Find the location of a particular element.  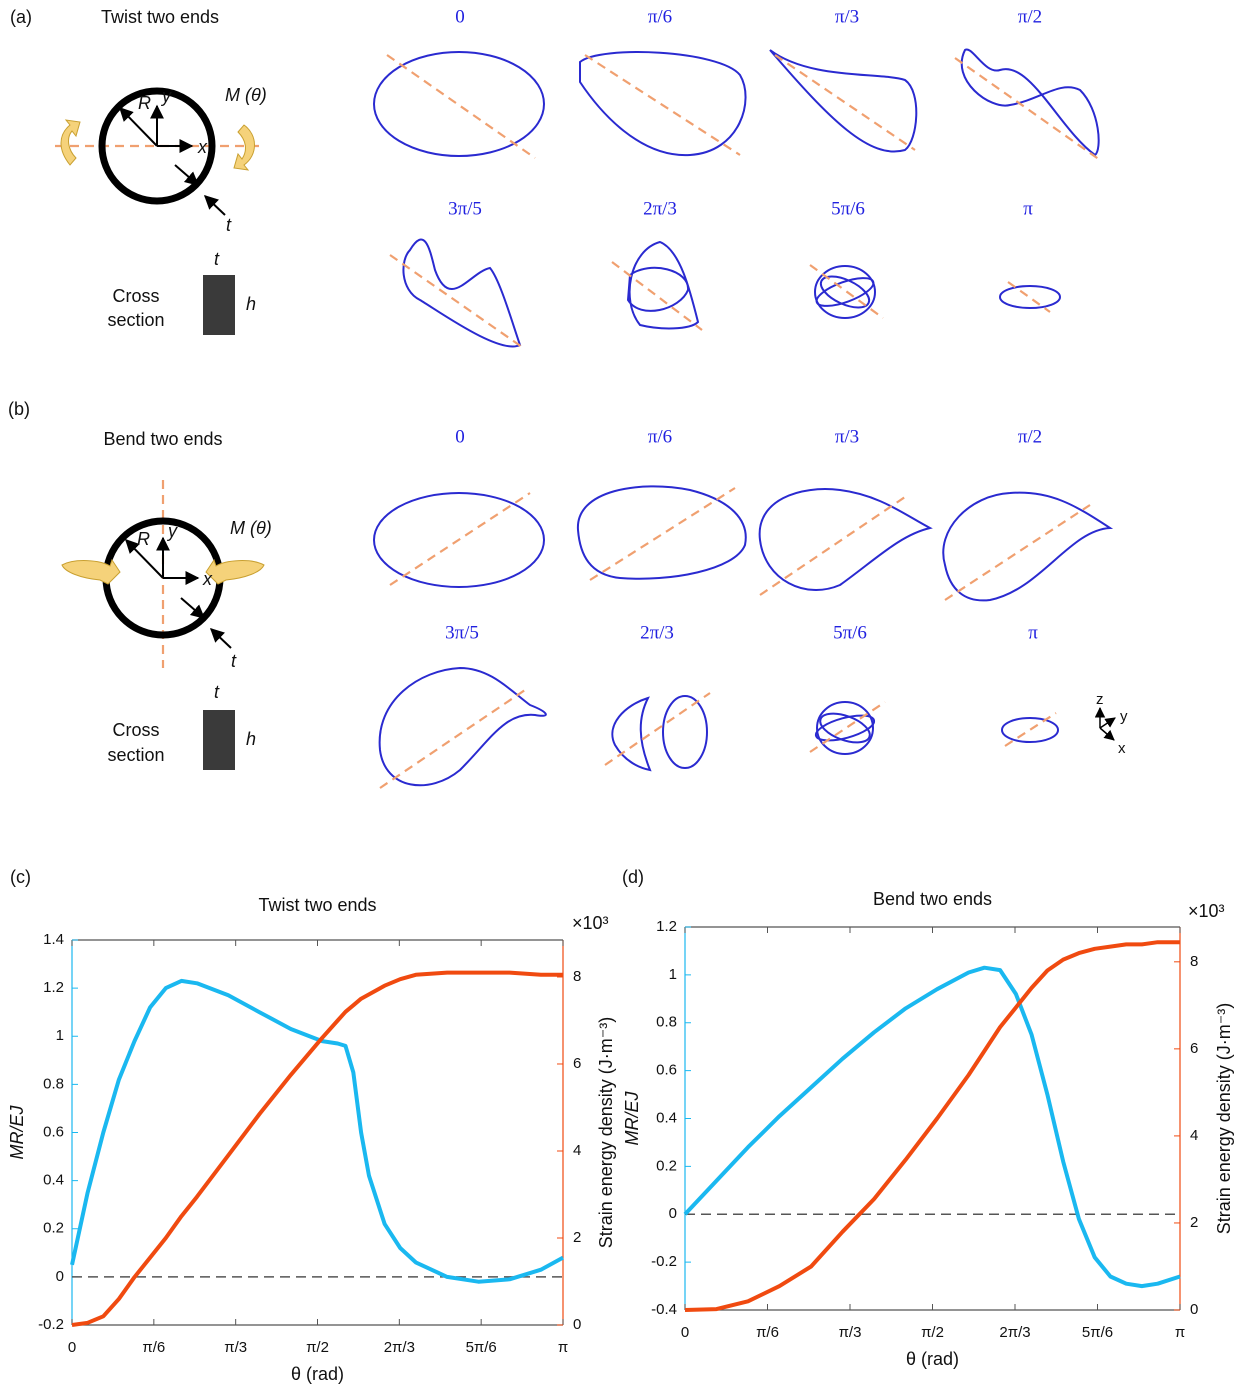

y-tick-label: 0.8 is located at coordinates (666, 1022).